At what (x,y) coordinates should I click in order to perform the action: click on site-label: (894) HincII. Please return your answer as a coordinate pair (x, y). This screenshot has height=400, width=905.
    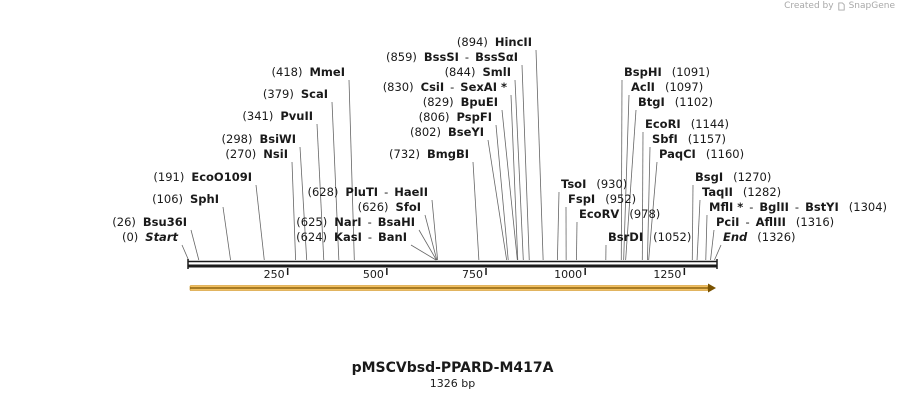
    Looking at the image, I should click on (494, 42).